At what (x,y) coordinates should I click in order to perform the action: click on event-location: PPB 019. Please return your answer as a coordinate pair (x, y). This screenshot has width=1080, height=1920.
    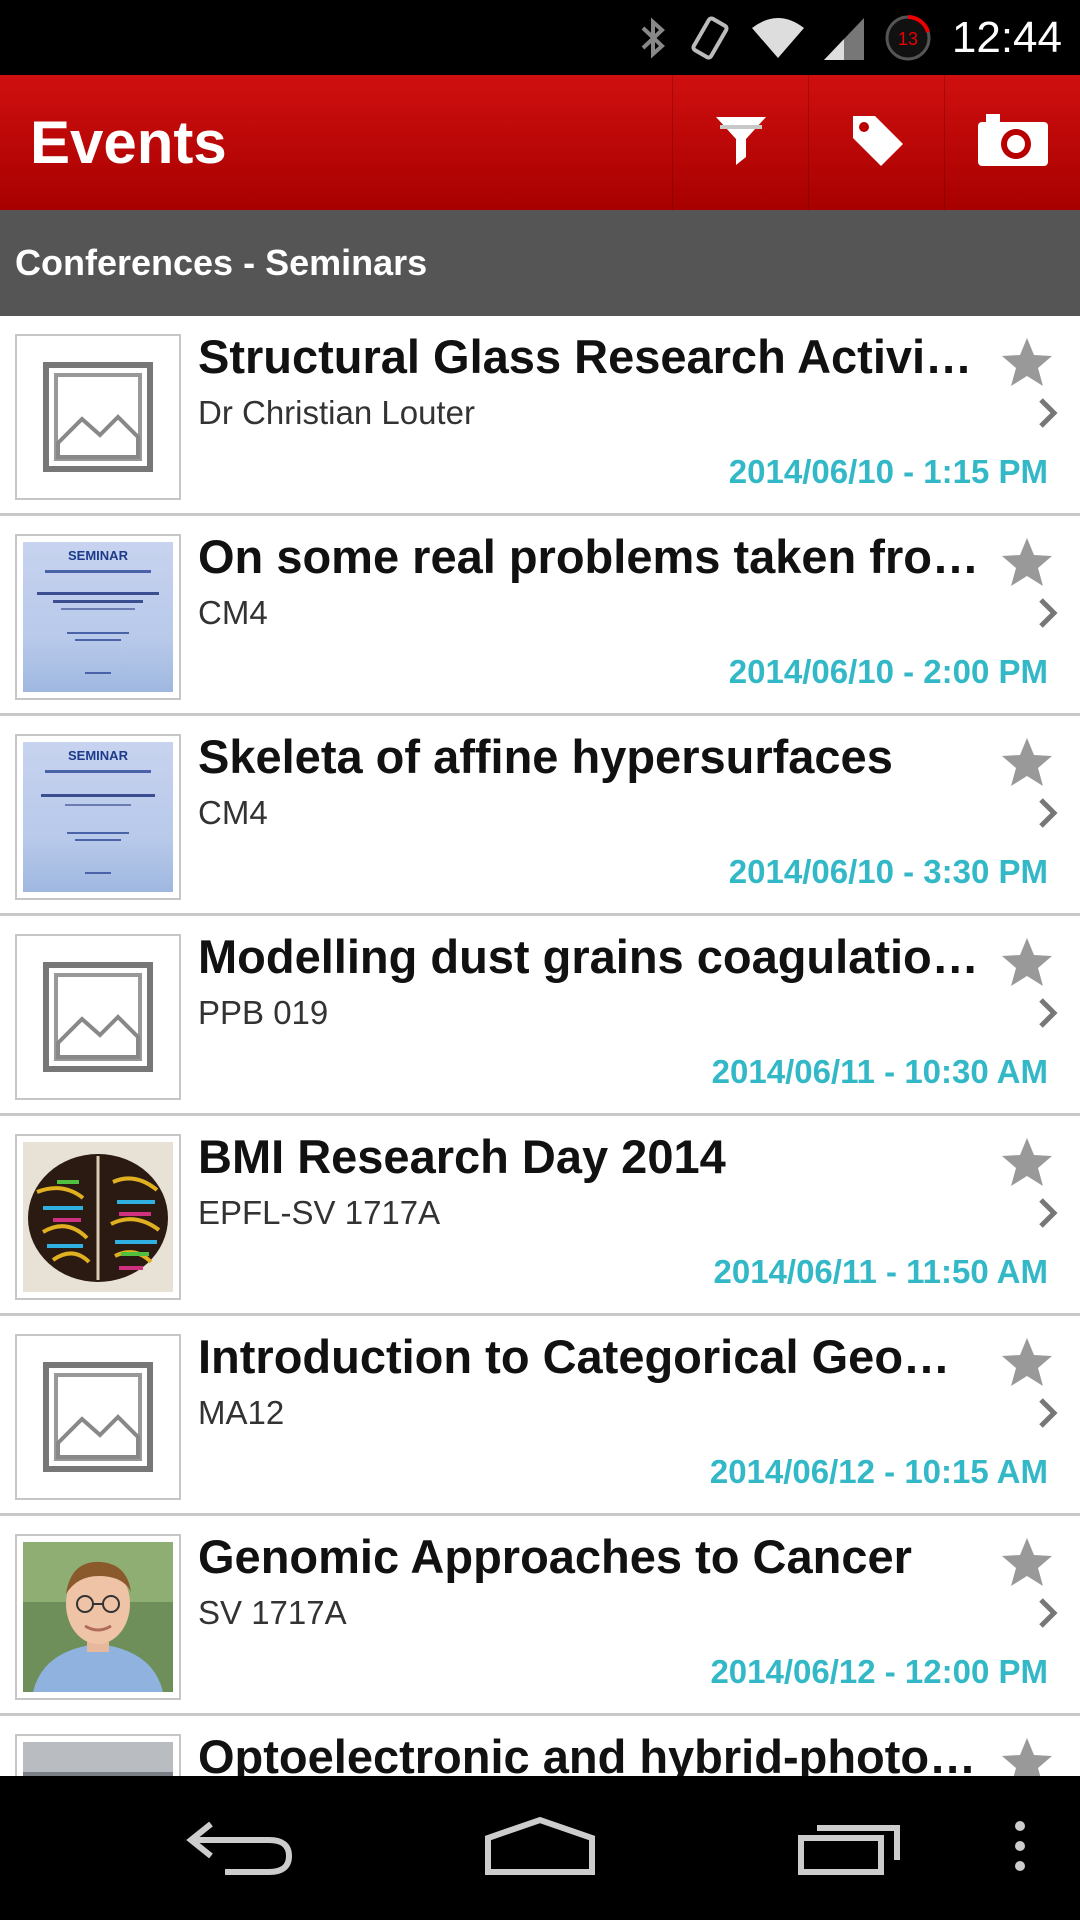
    Looking at the image, I should click on (263, 1012).